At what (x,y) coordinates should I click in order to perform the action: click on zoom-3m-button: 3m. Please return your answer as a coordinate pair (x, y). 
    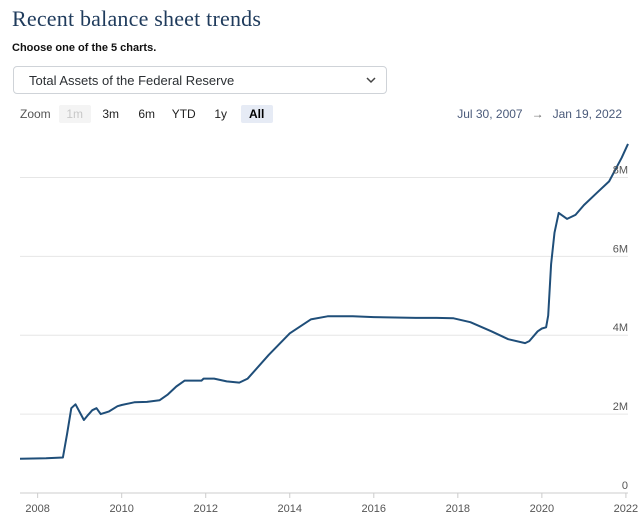
    Looking at the image, I should click on (111, 114).